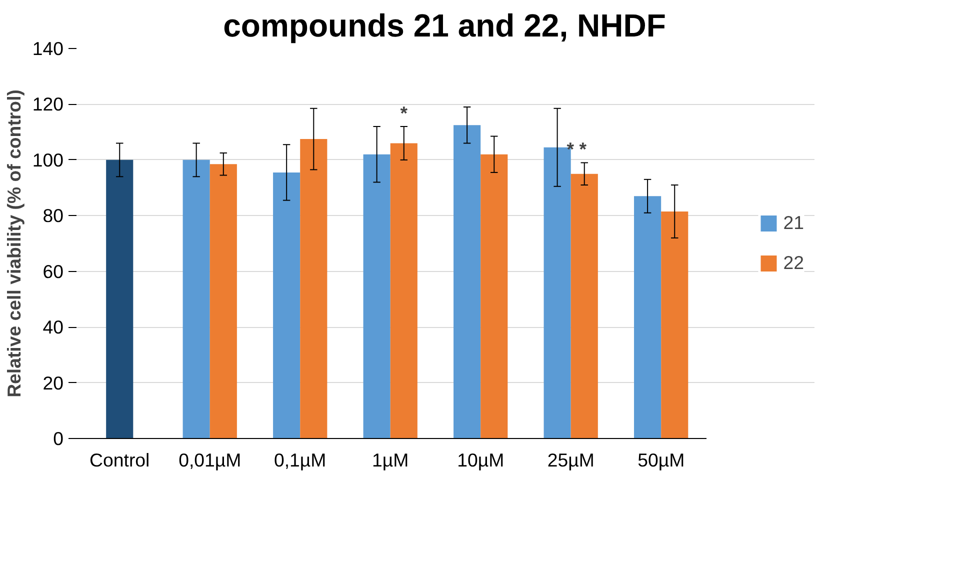  I want to click on data-label: *, so click(404, 113).